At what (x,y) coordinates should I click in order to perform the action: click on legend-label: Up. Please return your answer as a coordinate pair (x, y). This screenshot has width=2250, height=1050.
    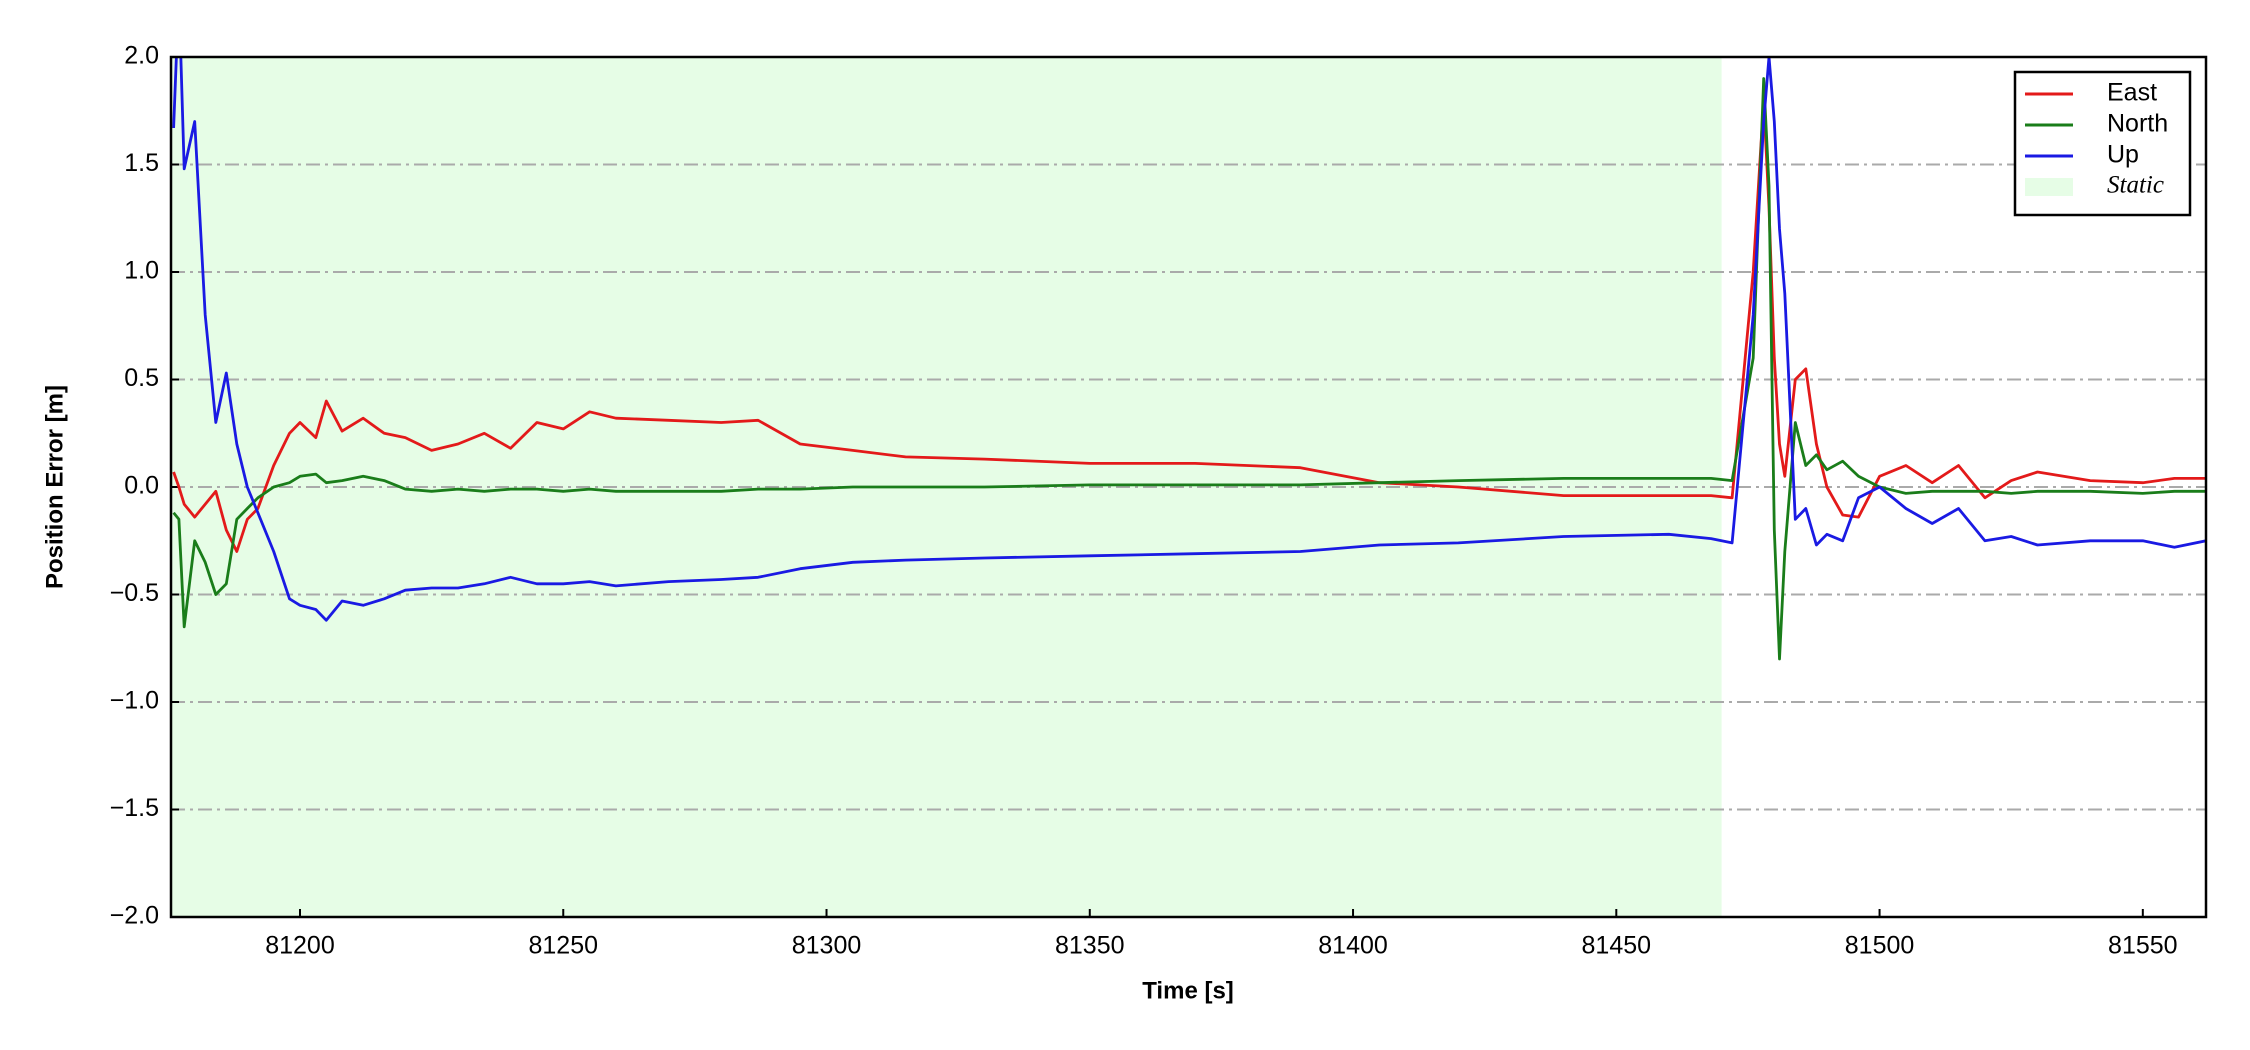
    Looking at the image, I should click on (2123, 155).